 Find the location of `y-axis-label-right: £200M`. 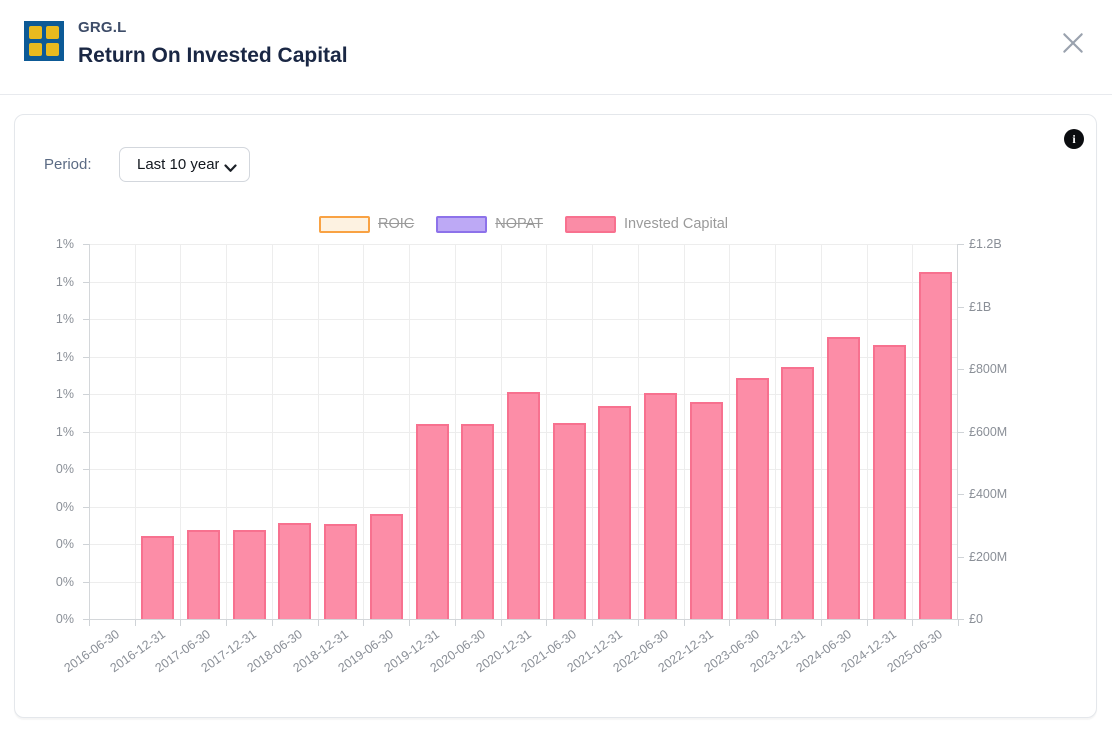

y-axis-label-right: £200M is located at coordinates (988, 556).